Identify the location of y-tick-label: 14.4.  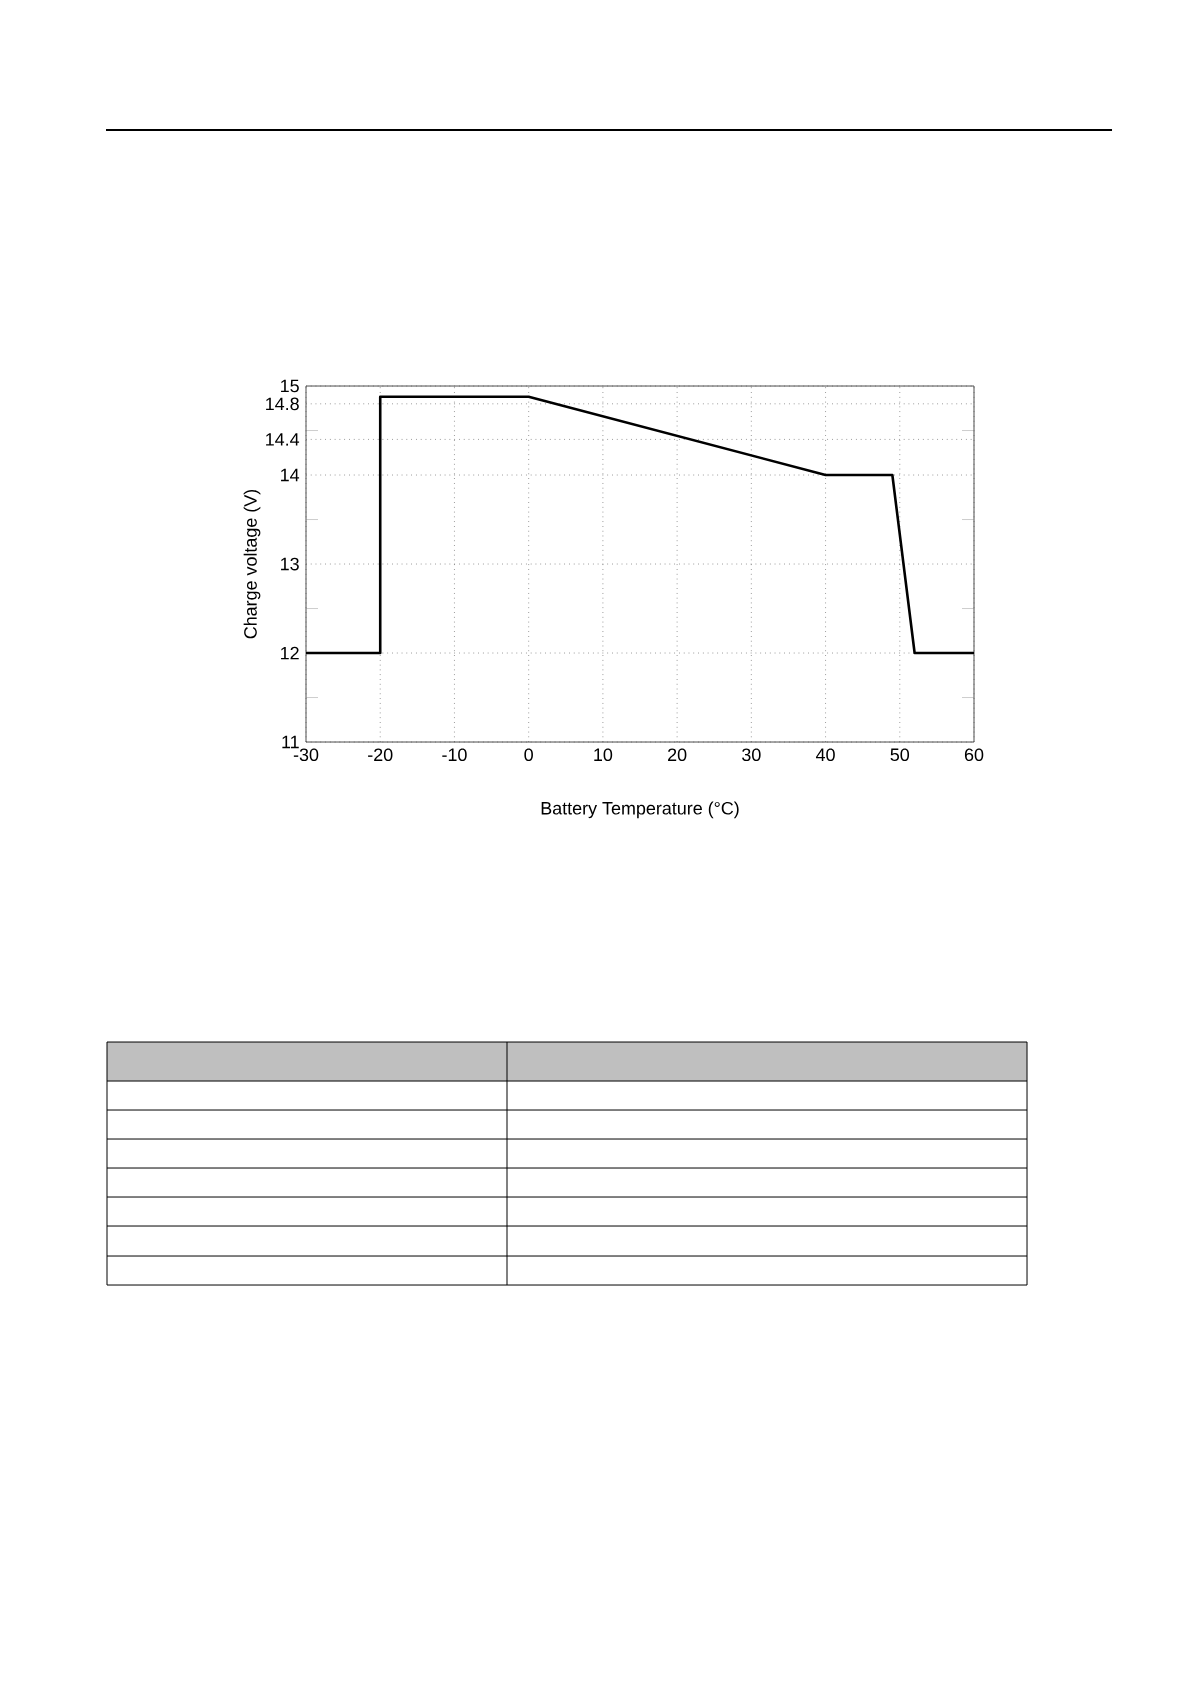
(283, 439).